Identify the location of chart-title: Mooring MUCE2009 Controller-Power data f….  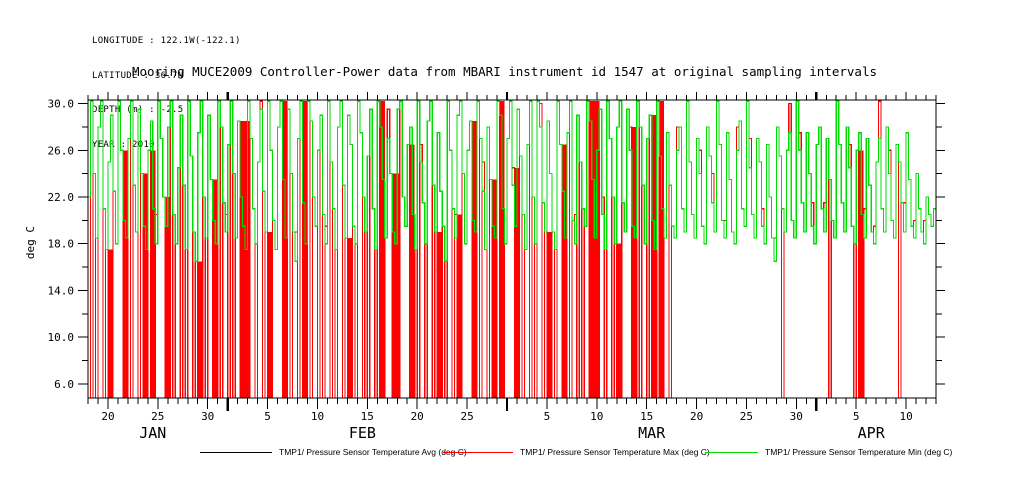
(504, 71).